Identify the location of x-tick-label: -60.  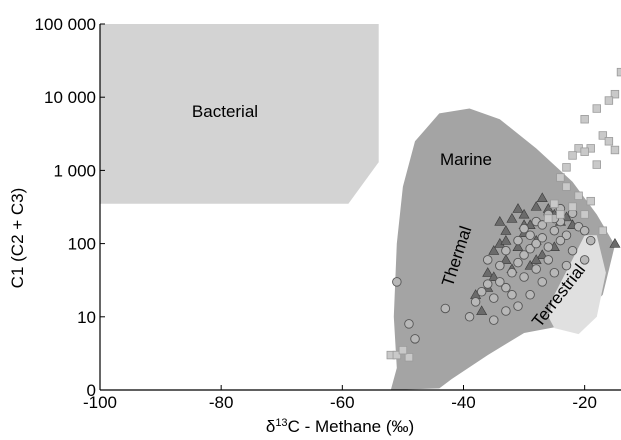
(342, 402).